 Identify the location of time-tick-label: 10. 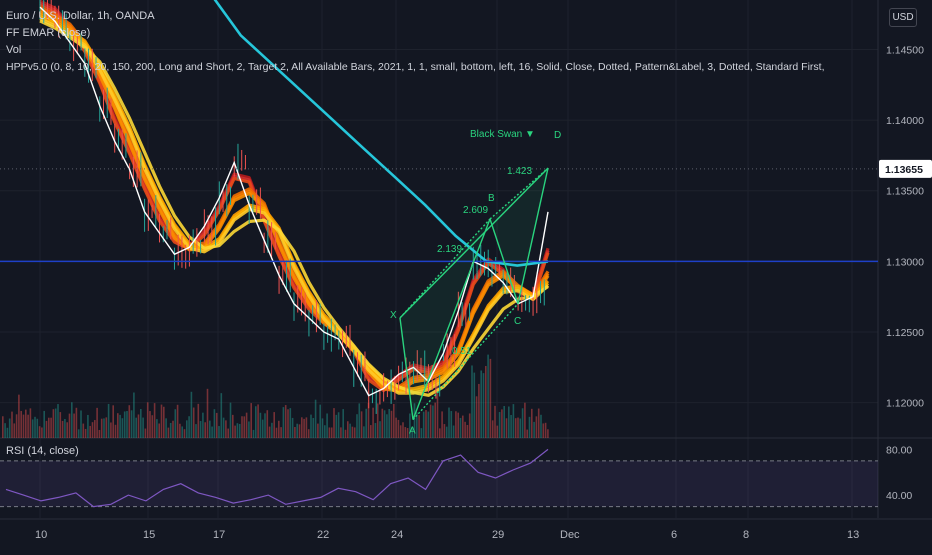
(41, 535).